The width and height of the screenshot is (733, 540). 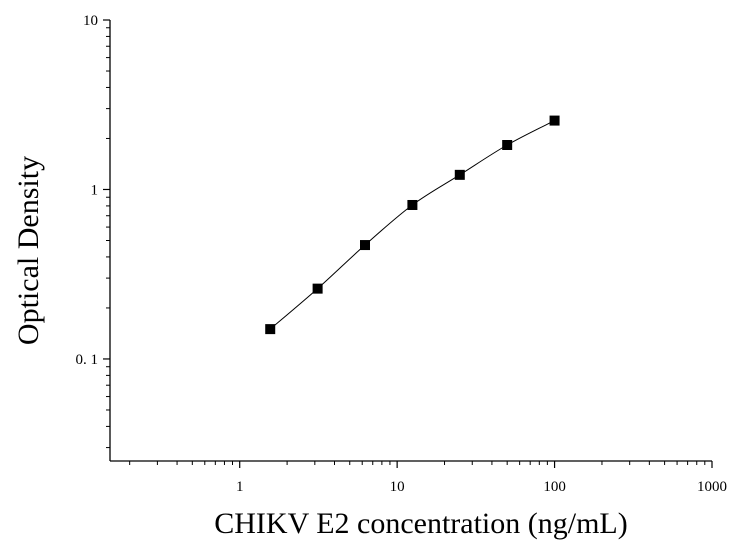 What do you see at coordinates (712, 487) in the screenshot?
I see `x-tick-label: 1000` at bounding box center [712, 487].